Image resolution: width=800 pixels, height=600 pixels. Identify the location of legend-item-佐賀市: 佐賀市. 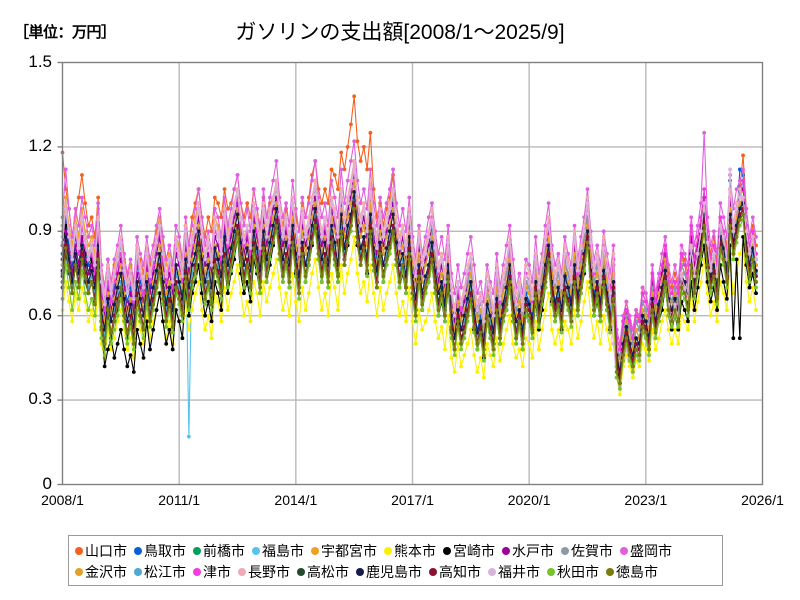
(587, 551).